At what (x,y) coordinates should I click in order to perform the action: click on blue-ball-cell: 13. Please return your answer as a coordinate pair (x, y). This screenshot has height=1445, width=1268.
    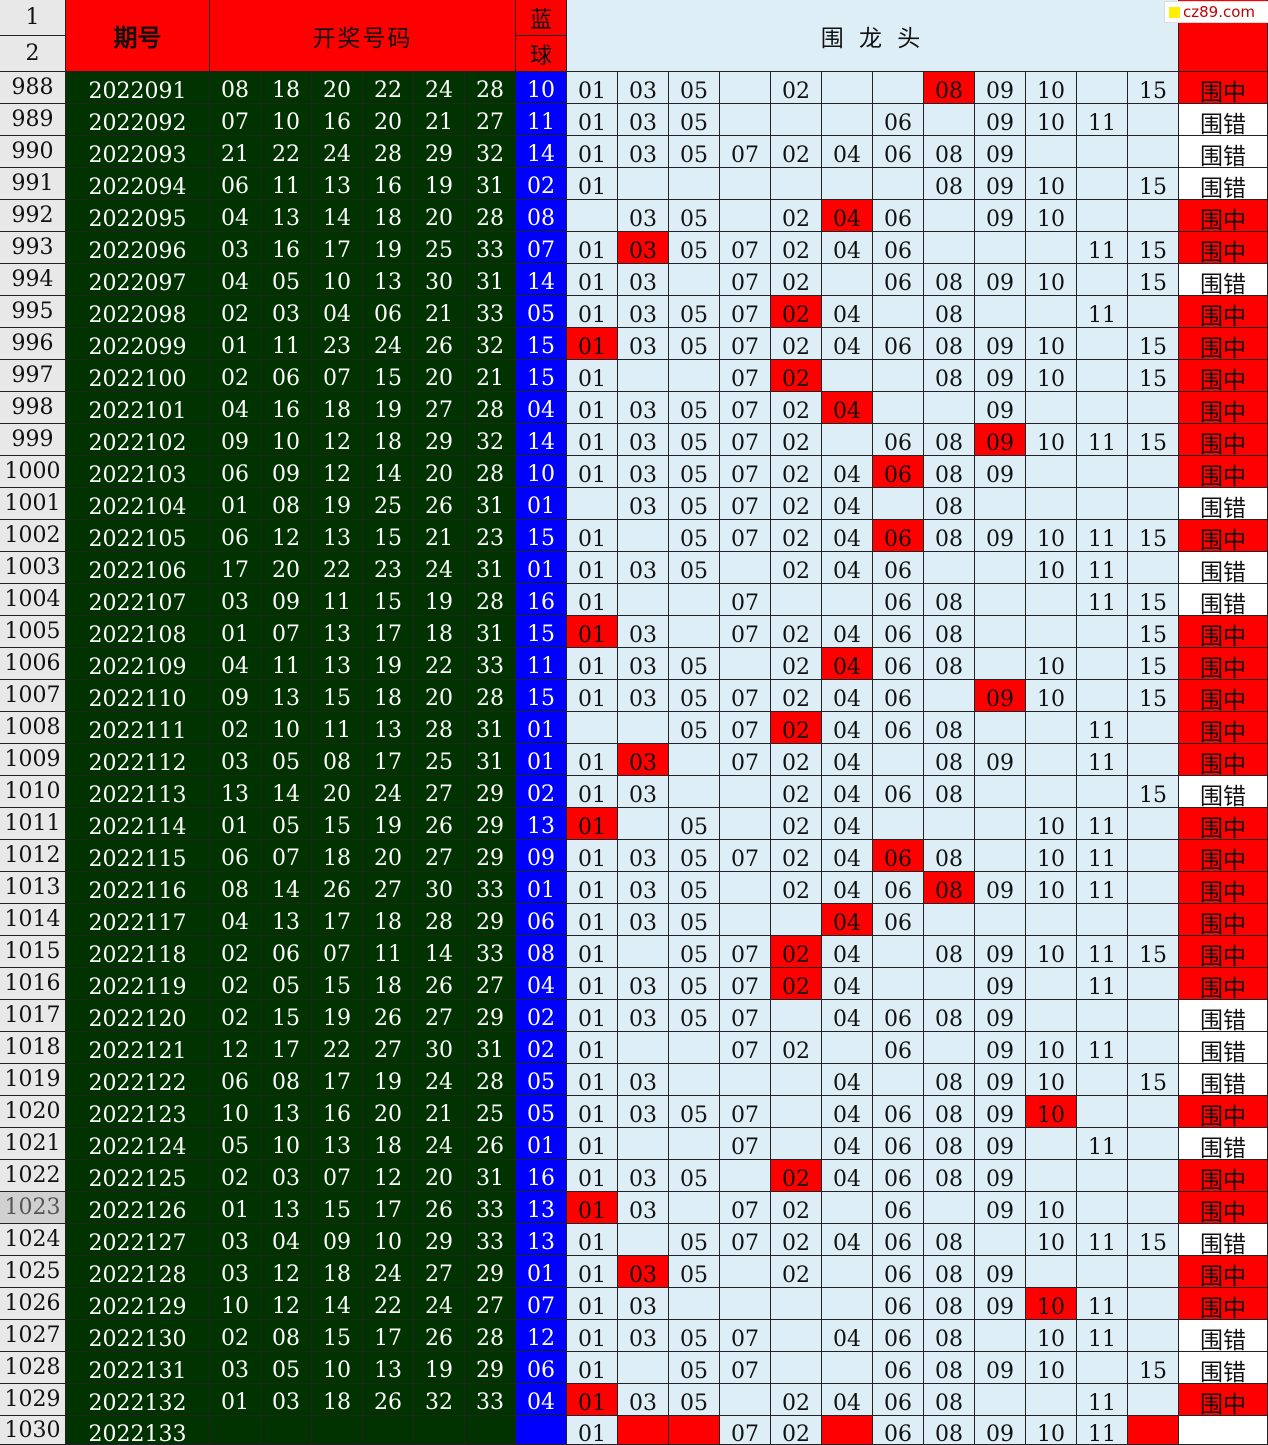
    Looking at the image, I should click on (541, 824).